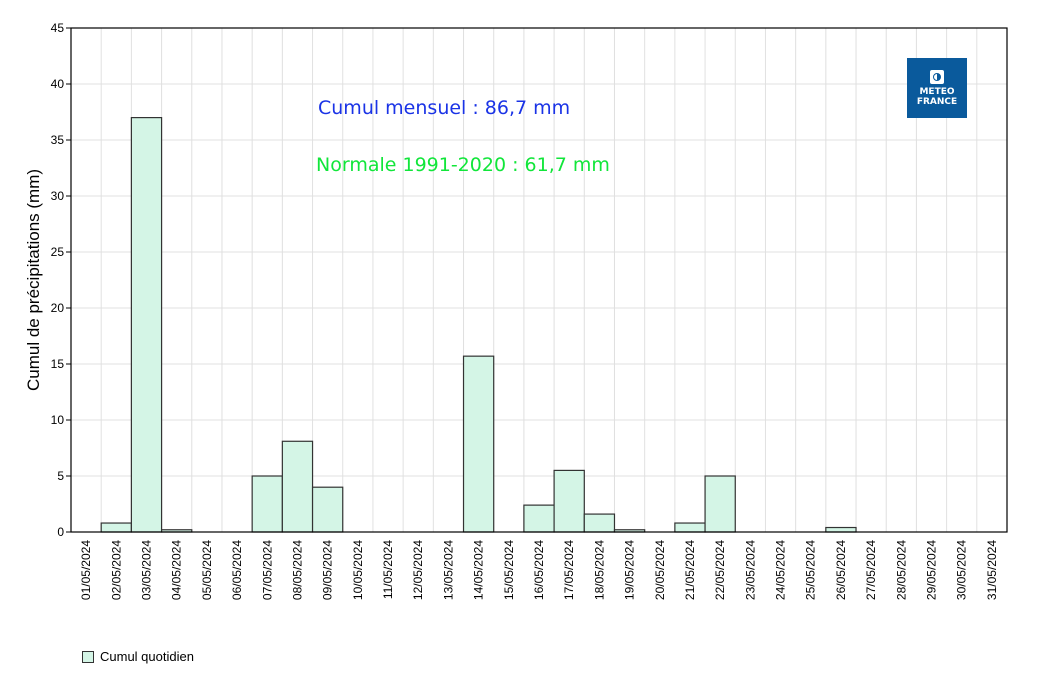  What do you see at coordinates (937, 76) in the screenshot?
I see `logo-icon` at bounding box center [937, 76].